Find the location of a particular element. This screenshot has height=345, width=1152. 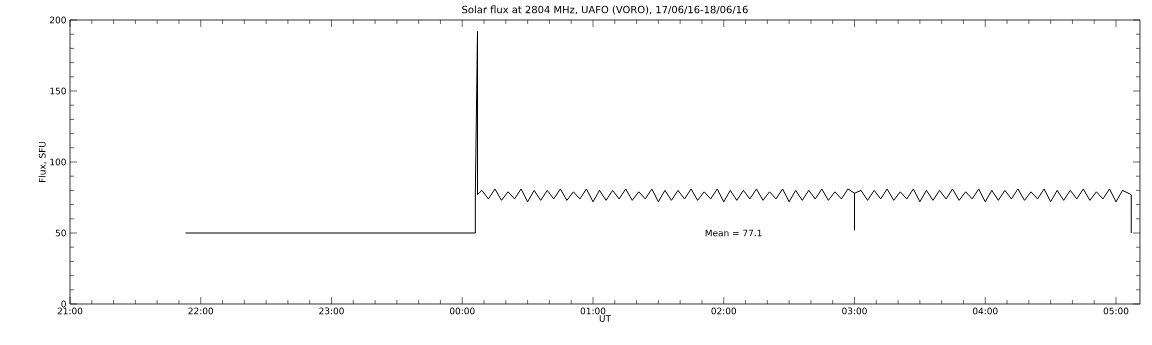

y-tick-label: 200 is located at coordinates (58, 20).